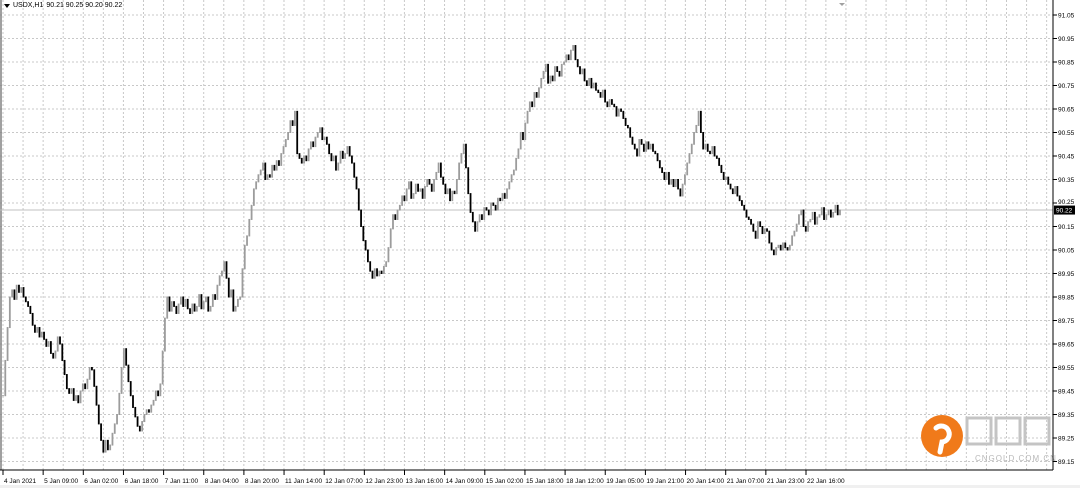 Image resolution: width=1080 pixels, height=488 pixels. What do you see at coordinates (1066, 321) in the screenshot?
I see `price-tick-label: 89.75` at bounding box center [1066, 321].